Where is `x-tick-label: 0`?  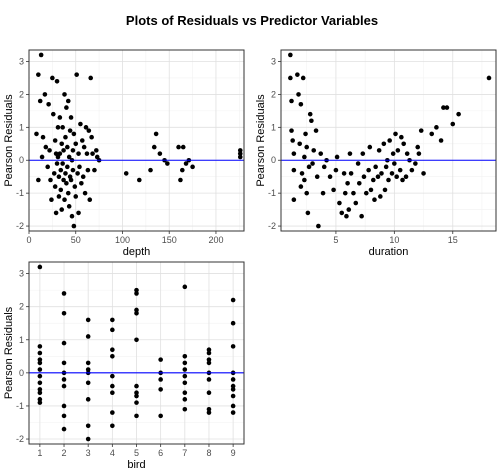 x-tick-label: 0 is located at coordinates (28, 240).